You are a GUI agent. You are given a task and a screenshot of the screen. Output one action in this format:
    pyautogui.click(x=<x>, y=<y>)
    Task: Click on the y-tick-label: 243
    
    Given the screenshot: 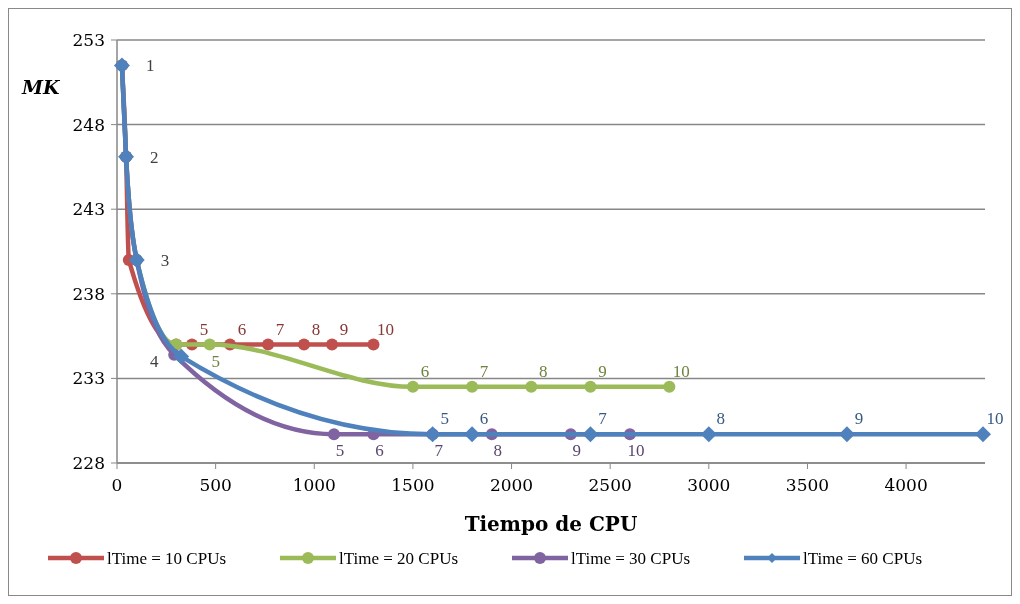 What is the action you would take?
    pyautogui.click(x=88, y=209)
    